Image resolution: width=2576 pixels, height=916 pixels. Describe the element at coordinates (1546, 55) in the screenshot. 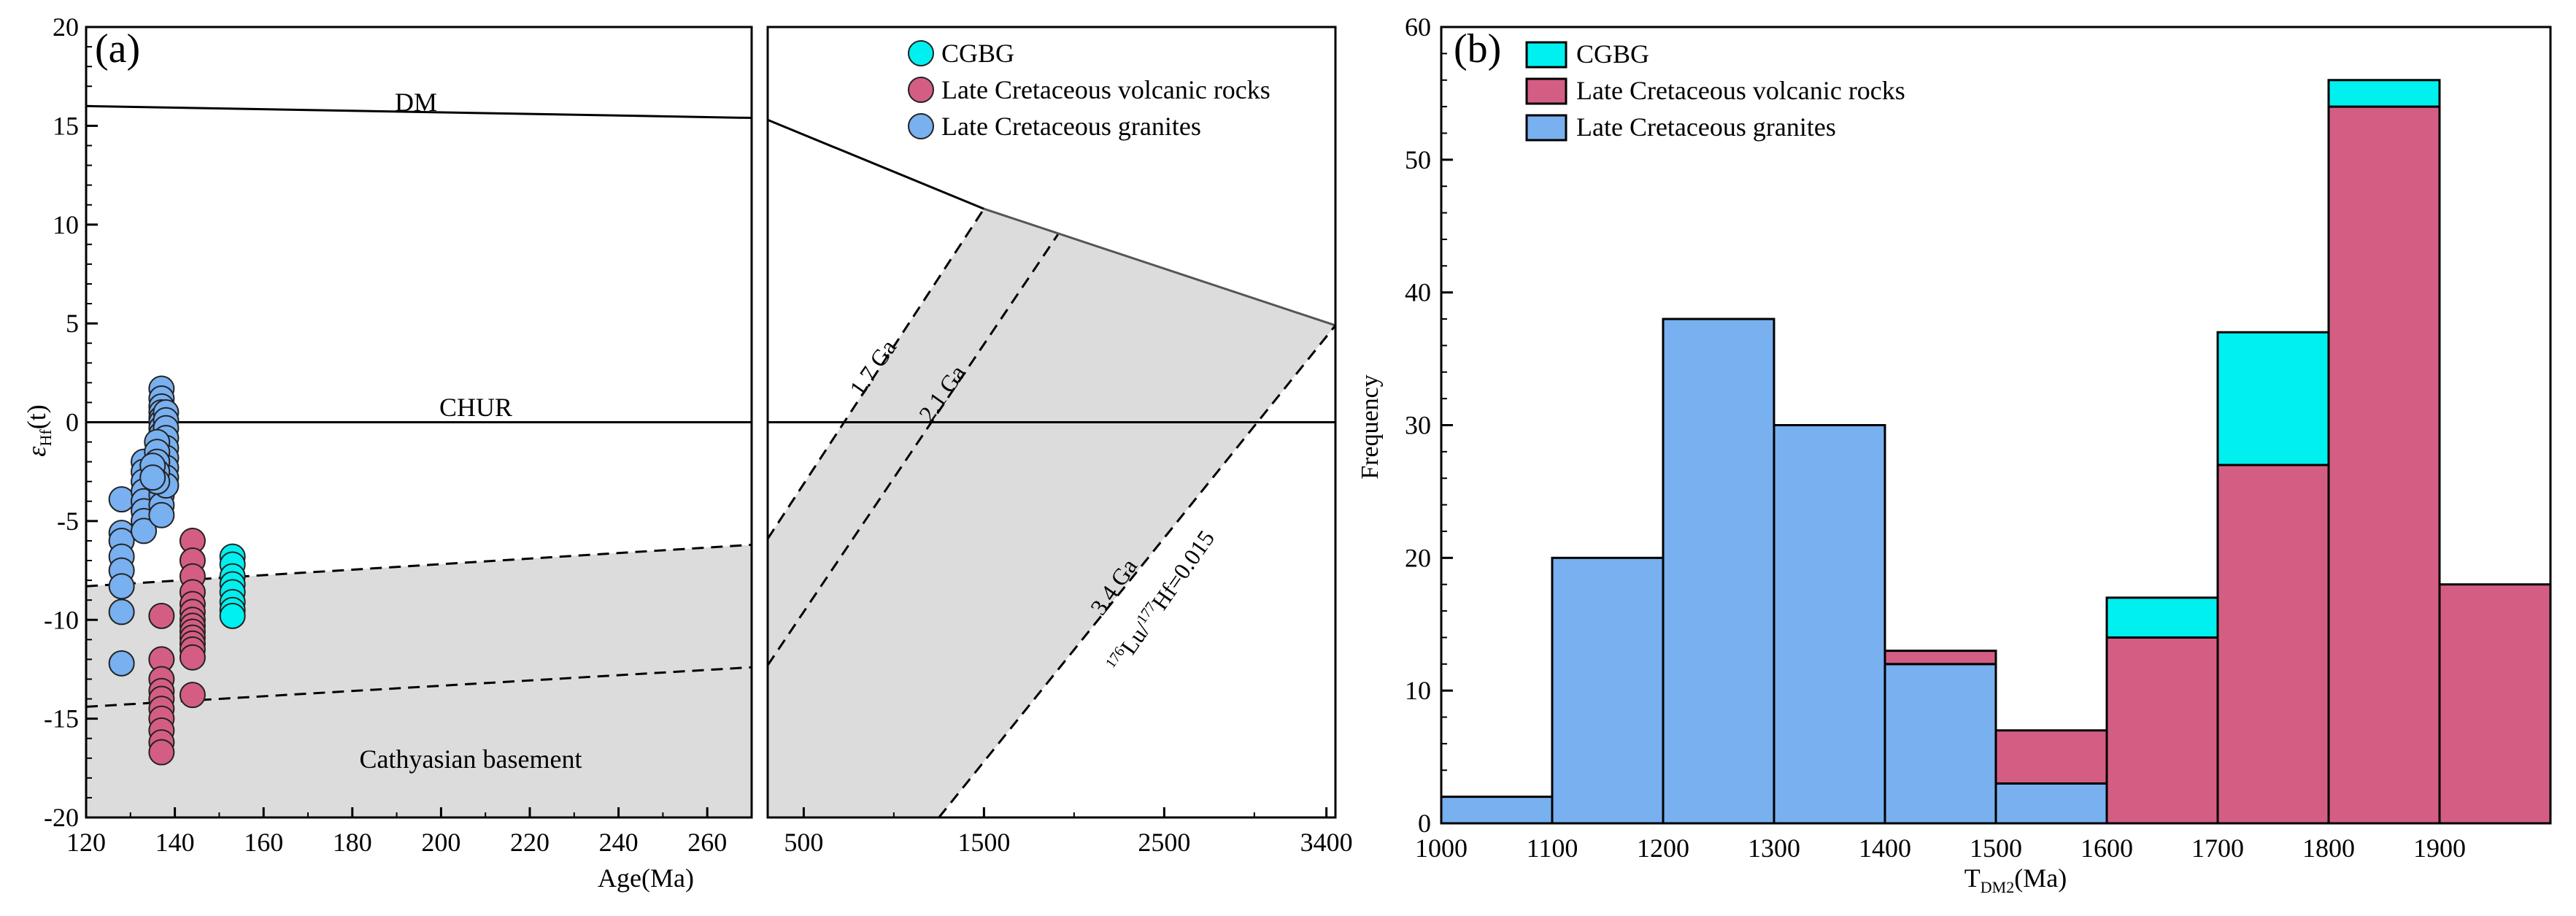

I see `legend-swatch-cgbg` at that location.